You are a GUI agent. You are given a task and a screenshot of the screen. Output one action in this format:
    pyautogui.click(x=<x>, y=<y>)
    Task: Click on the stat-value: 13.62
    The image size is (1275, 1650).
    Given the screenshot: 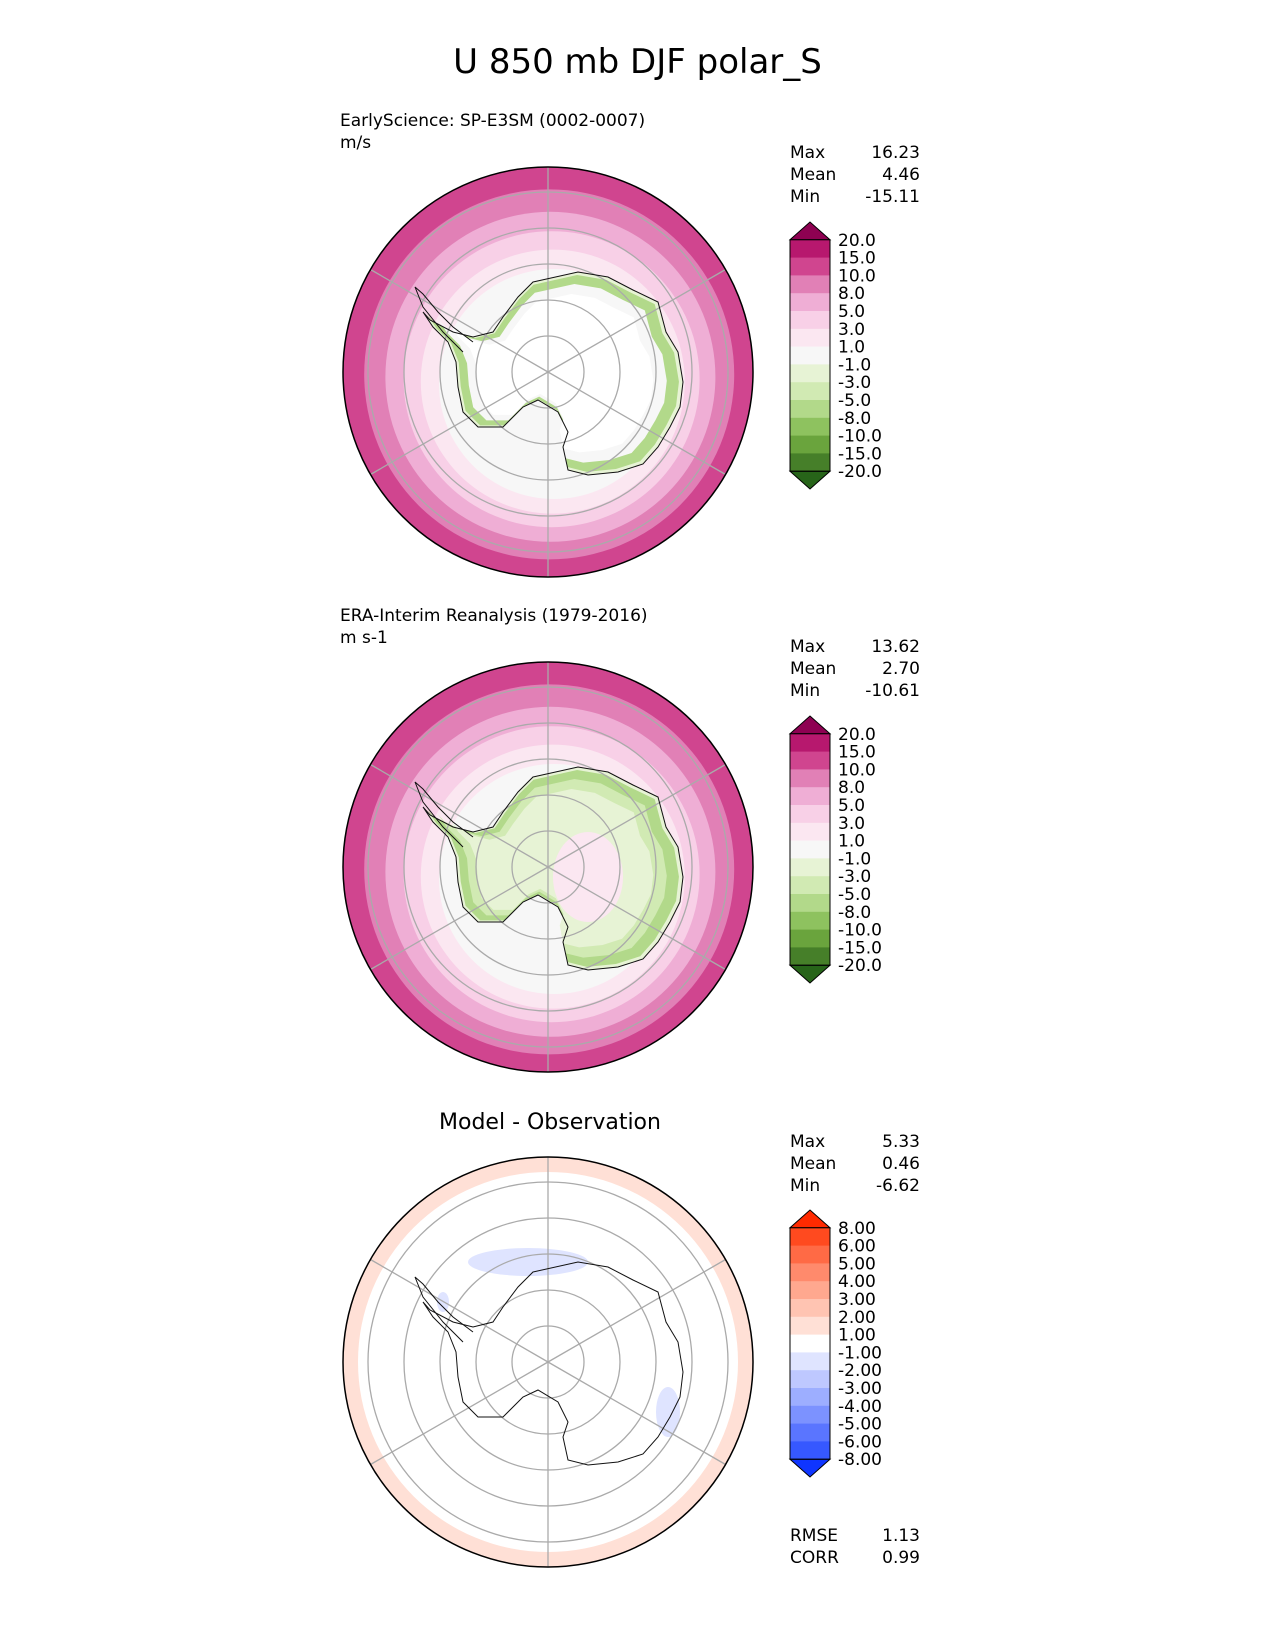 What is the action you would take?
    pyautogui.click(x=895, y=647)
    